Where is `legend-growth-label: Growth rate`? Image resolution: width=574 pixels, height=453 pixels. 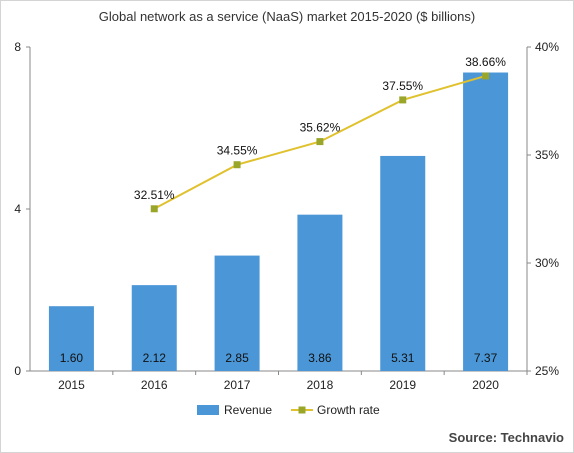
legend-growth-label: Growth rate is located at coordinates (348, 410).